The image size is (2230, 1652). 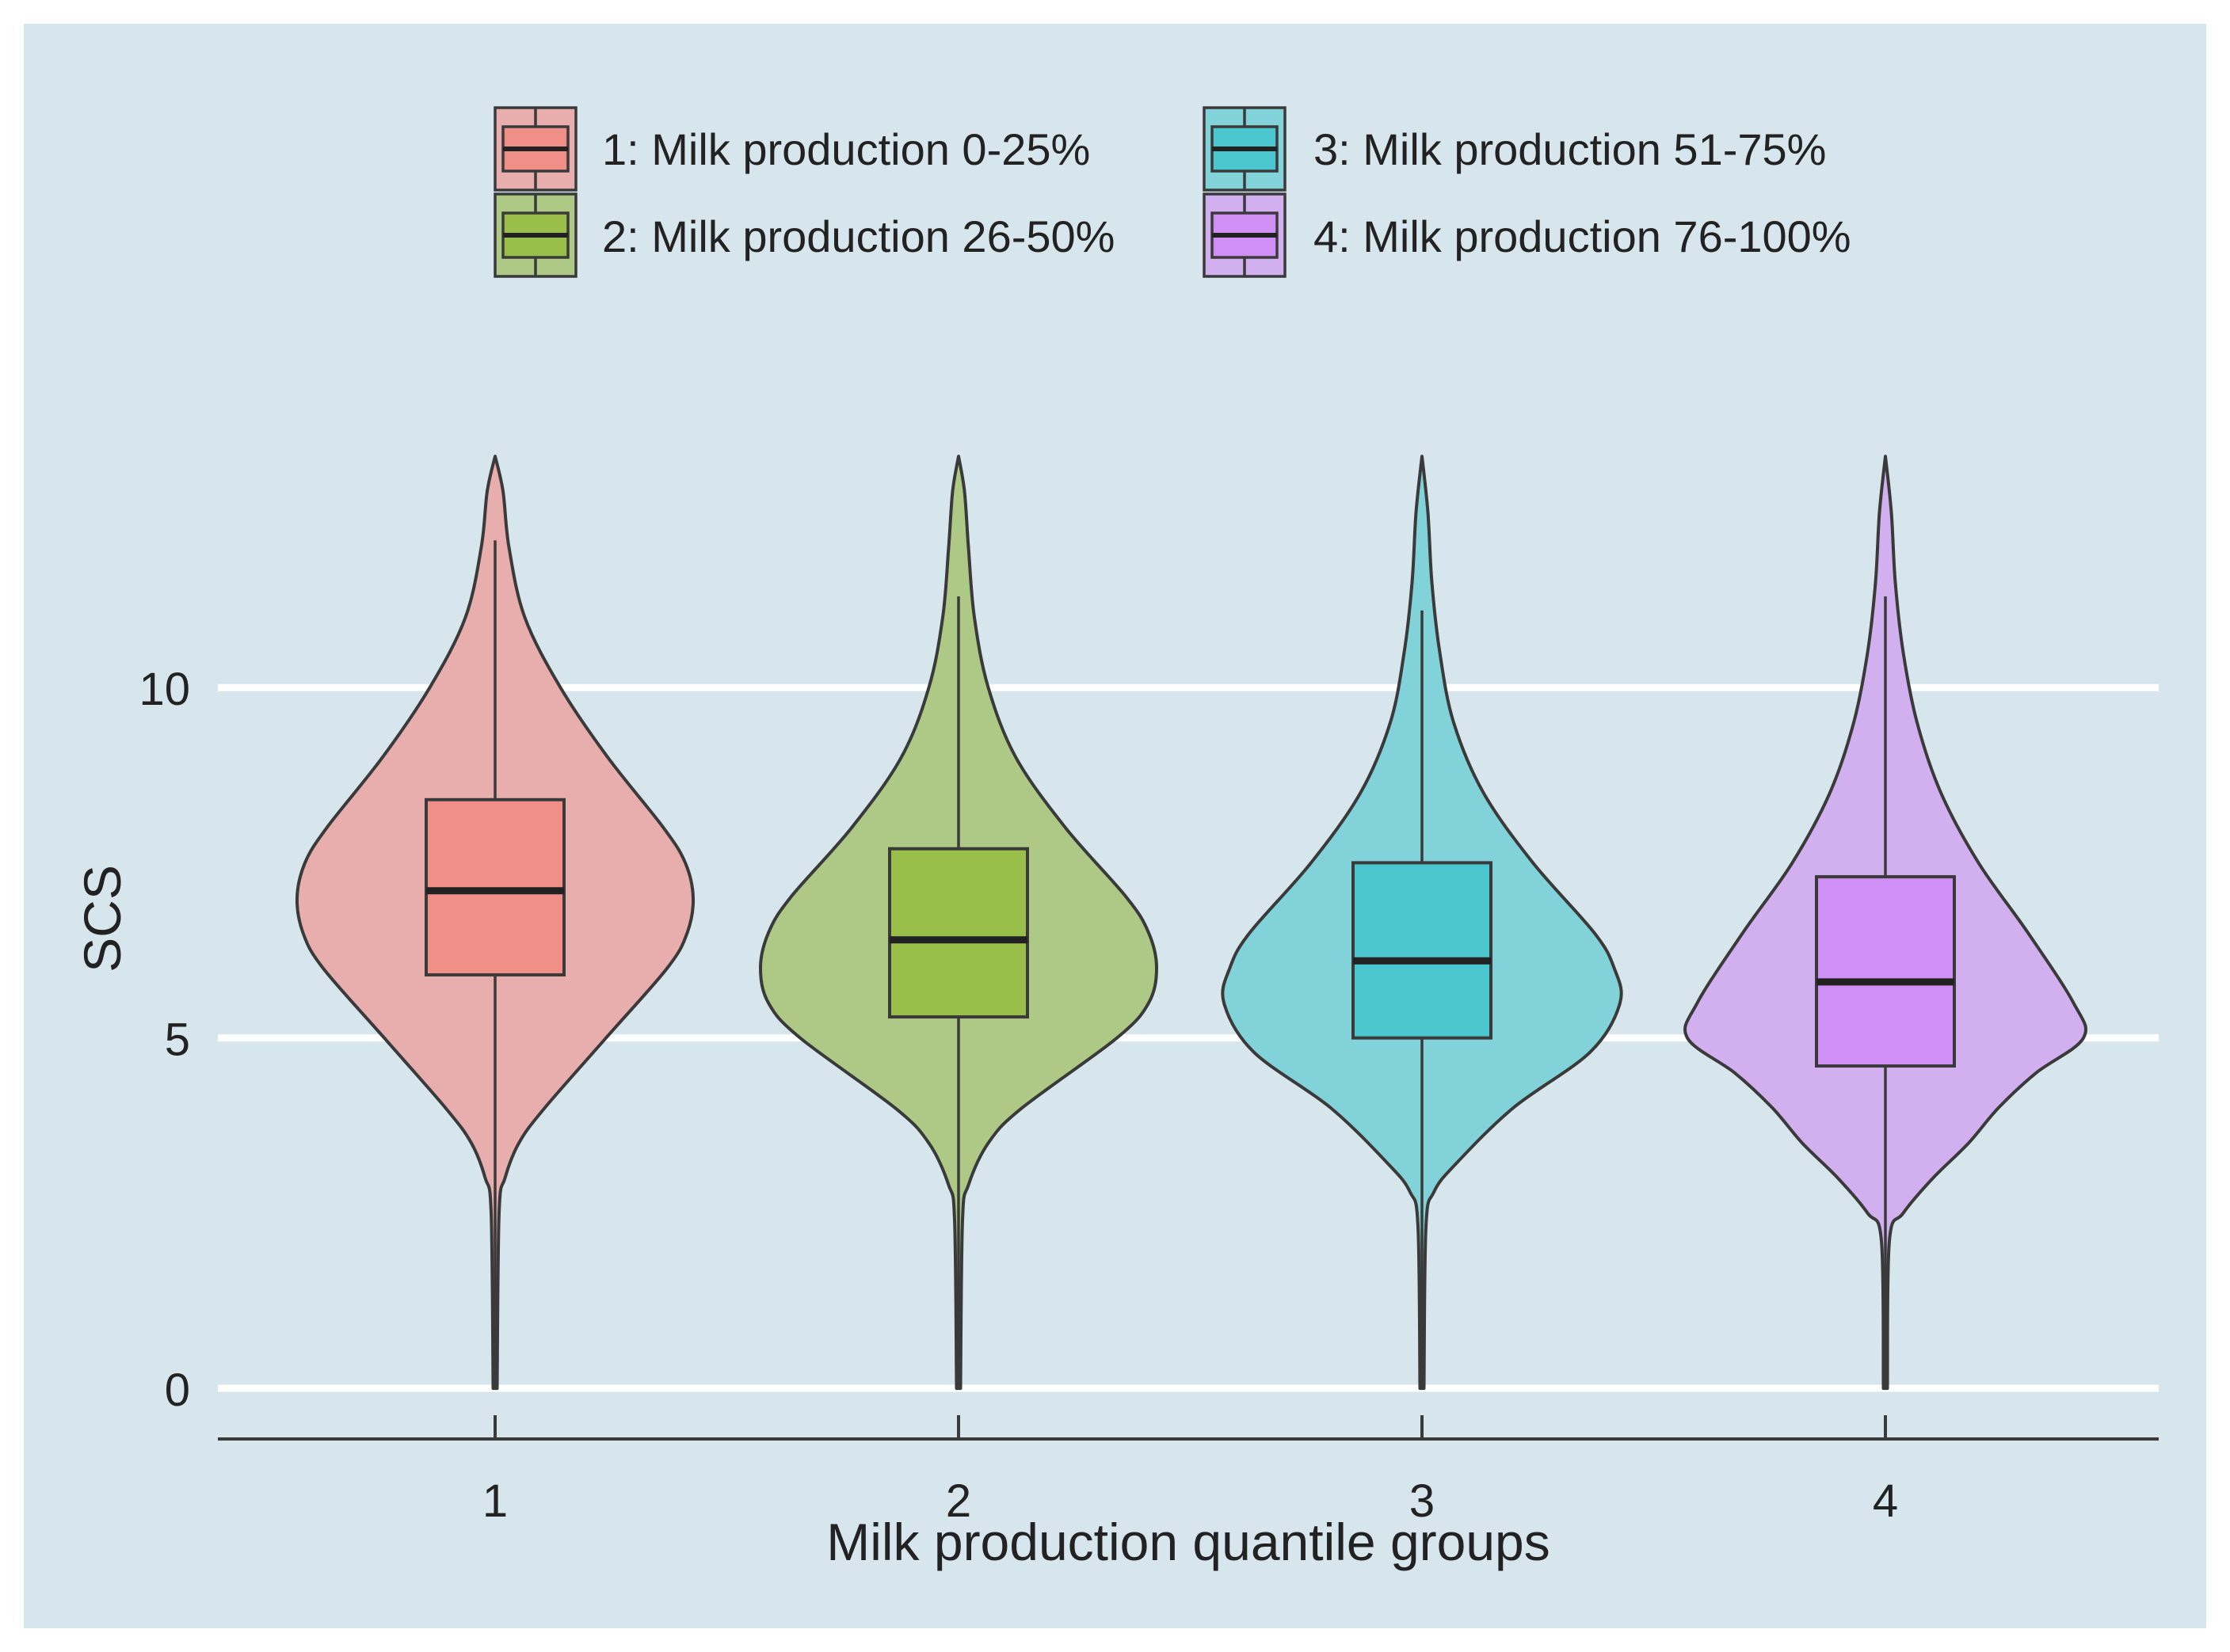 I want to click on legend-item-4: 4: Milk production 76-100%, so click(x=1527, y=235).